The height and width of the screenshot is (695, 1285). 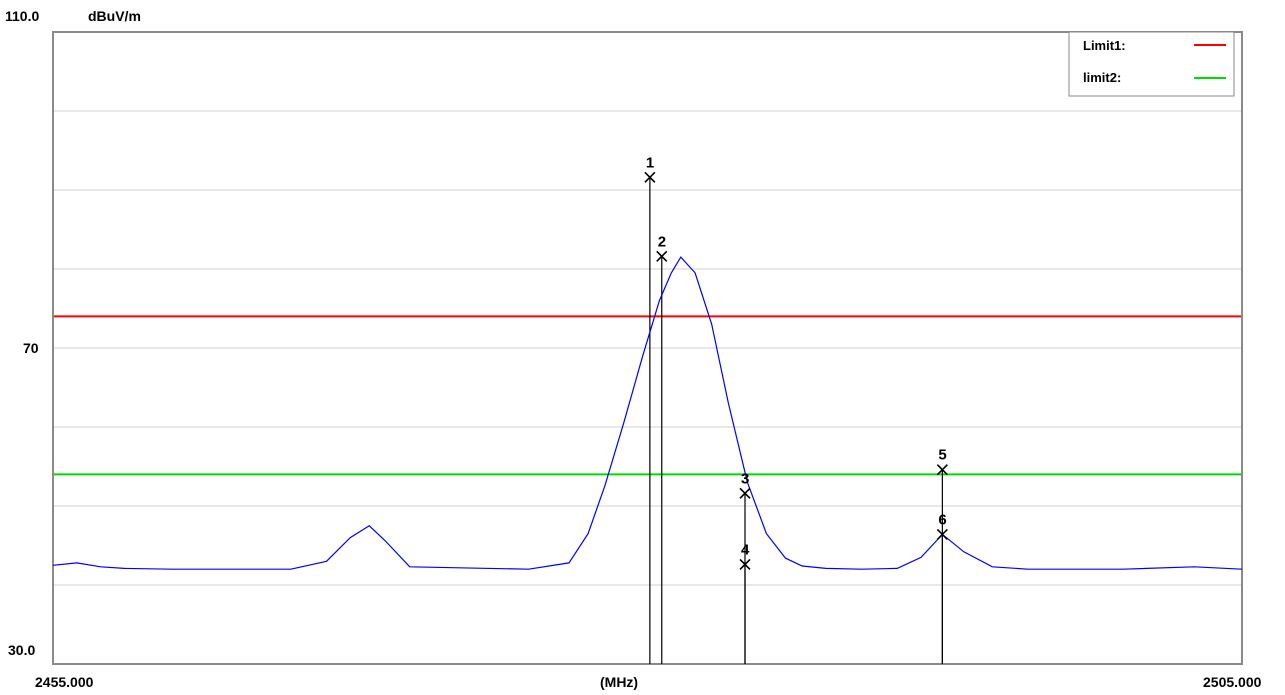 What do you see at coordinates (1151, 64) in the screenshot?
I see `legend-box` at bounding box center [1151, 64].